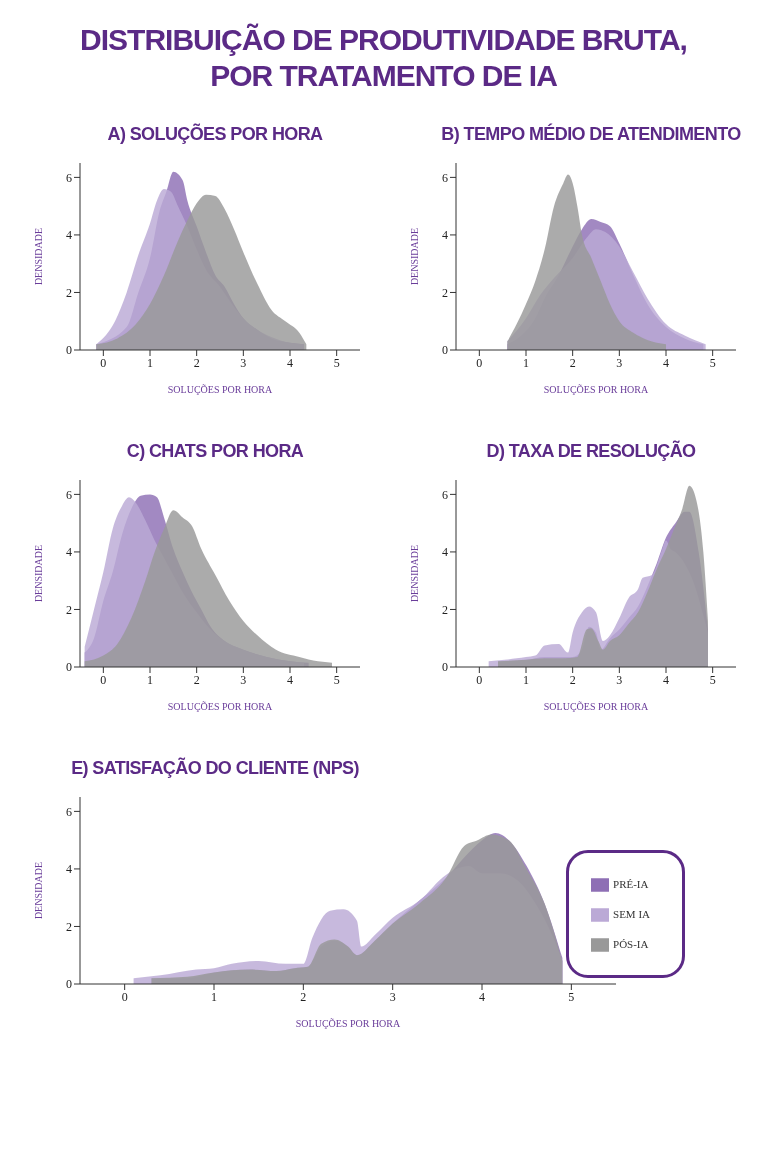  I want to click on chart-title: C) CHATS POR HORA, so click(215, 451).